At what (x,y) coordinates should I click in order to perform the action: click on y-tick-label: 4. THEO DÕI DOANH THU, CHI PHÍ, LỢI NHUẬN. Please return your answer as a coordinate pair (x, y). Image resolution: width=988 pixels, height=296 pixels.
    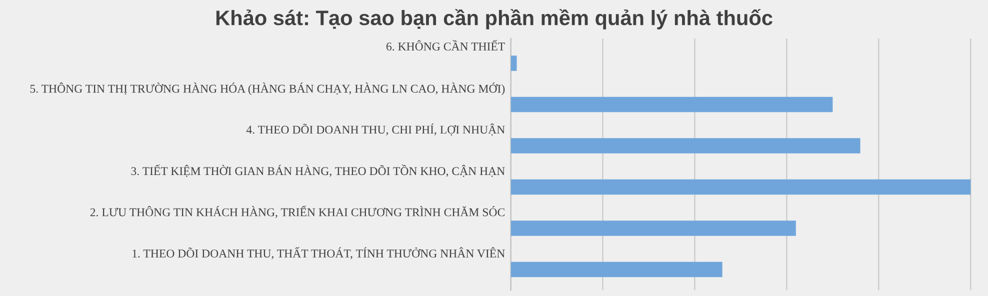
    Looking at the image, I should click on (375, 129).